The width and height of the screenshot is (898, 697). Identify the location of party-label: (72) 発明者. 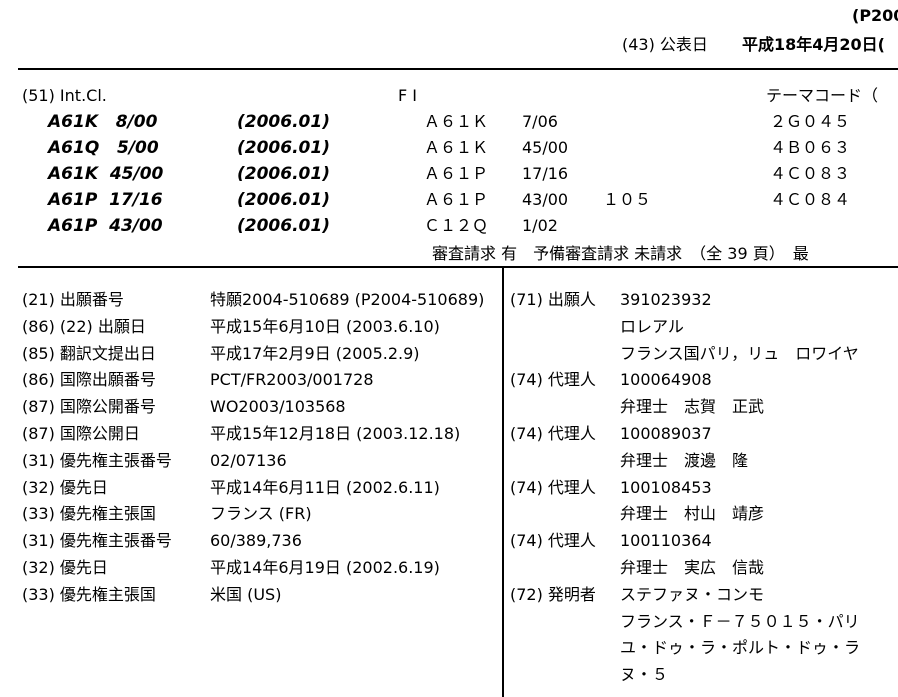
(553, 595).